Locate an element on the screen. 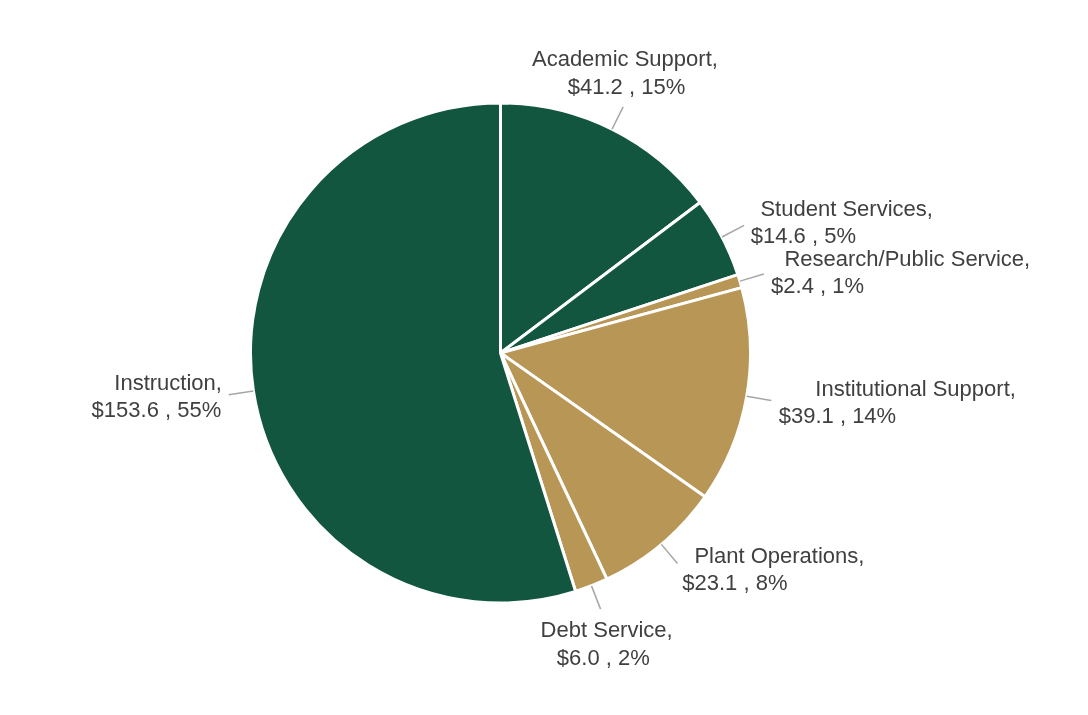 Image resolution: width=1088 pixels, height=715 pixels. data-label: $41.2 , 15% is located at coordinates (626, 86).